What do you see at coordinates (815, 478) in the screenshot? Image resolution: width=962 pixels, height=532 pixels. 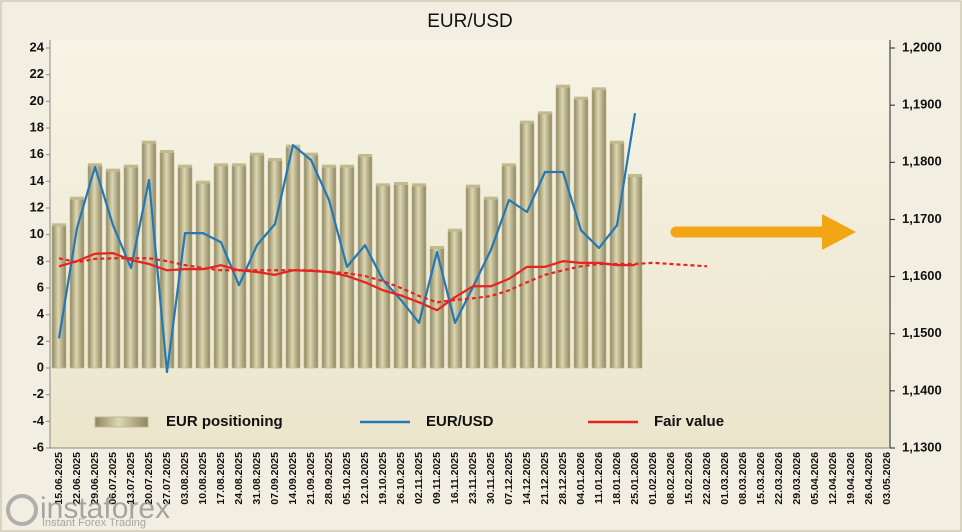 I see `x-tick-label: 05.04.2026` at bounding box center [815, 478].